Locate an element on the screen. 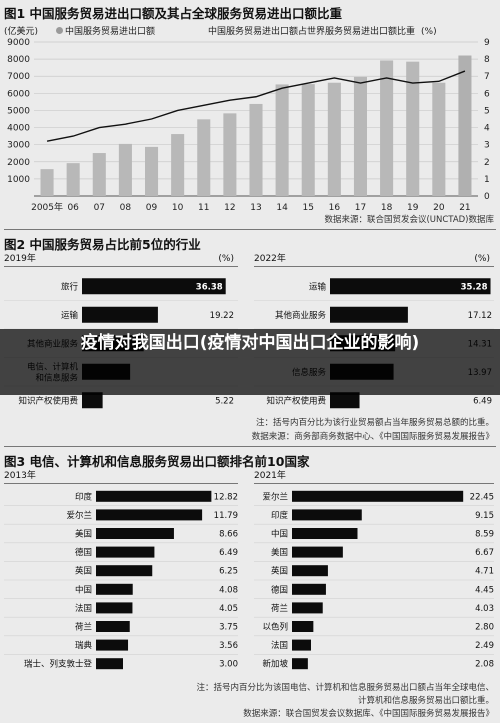 This screenshot has height=723, width=500. x-tick-label: 15 is located at coordinates (308, 208).